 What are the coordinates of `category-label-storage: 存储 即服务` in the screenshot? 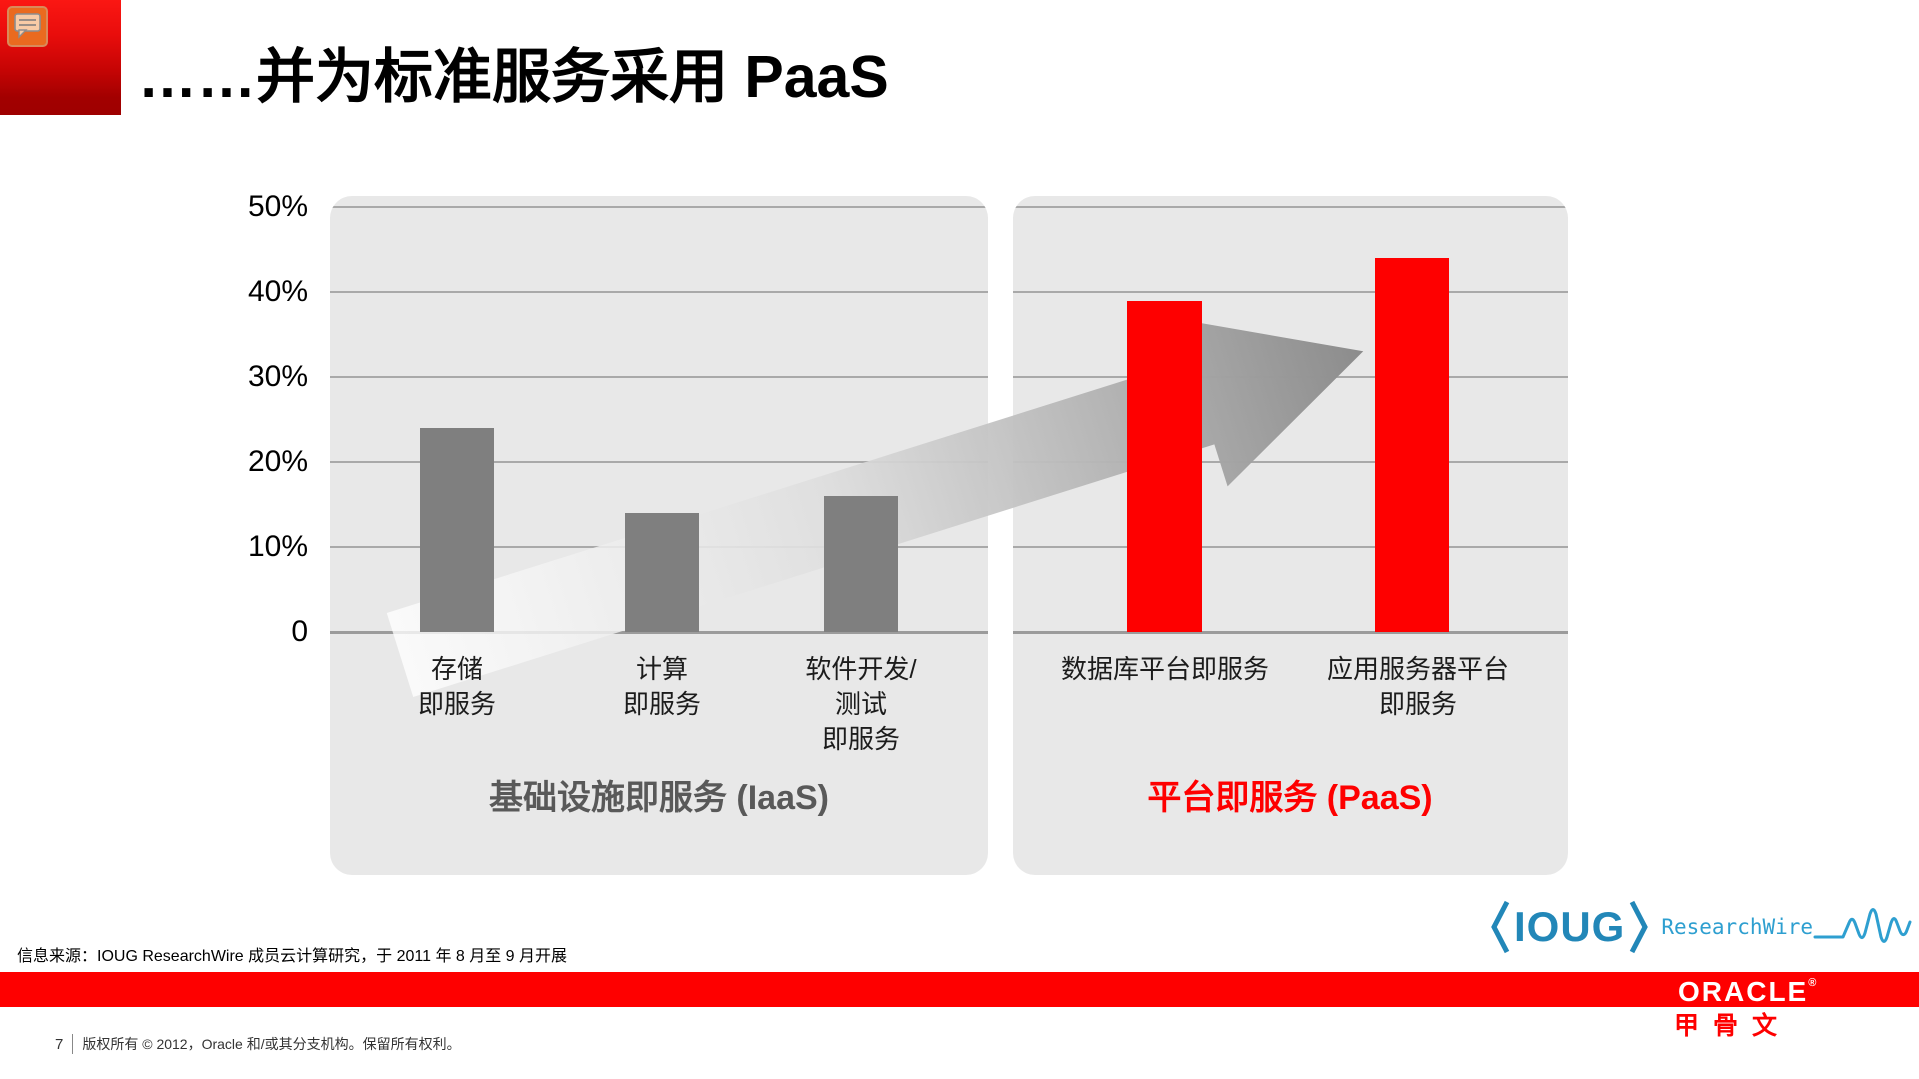 It's located at (456, 686).